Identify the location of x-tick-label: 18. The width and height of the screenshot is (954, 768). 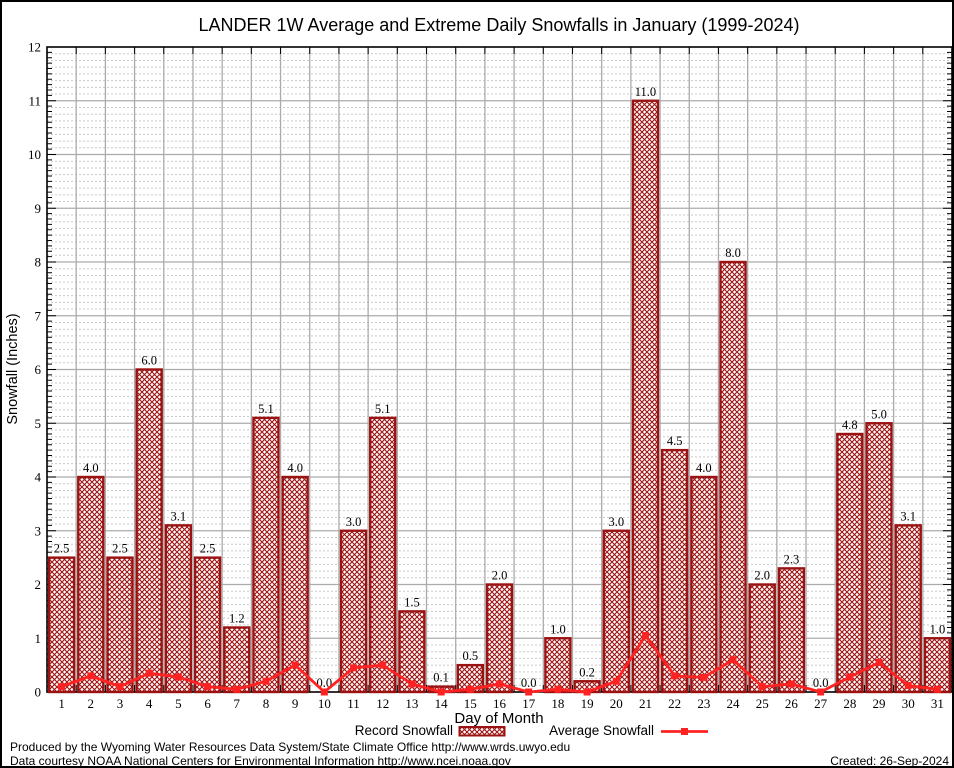
(557, 703).